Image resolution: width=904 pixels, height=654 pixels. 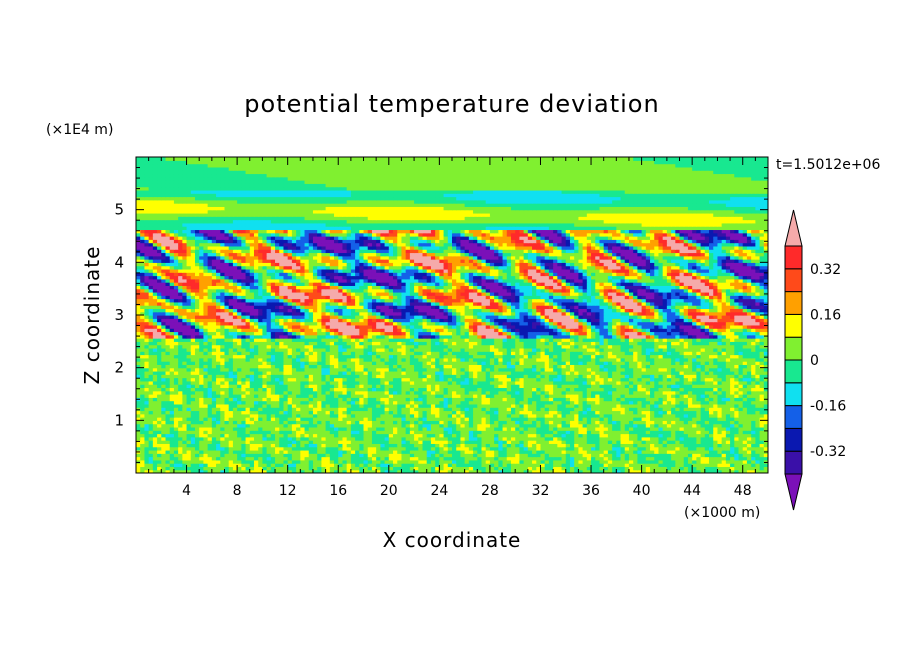 I want to click on x-tick-label: 12, so click(x=288, y=491).